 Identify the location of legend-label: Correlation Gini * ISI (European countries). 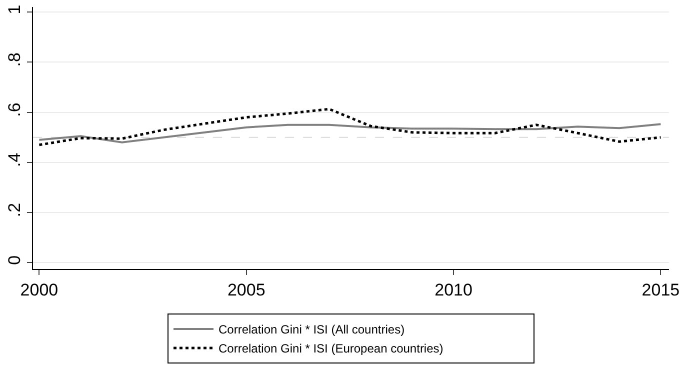
(331, 349).